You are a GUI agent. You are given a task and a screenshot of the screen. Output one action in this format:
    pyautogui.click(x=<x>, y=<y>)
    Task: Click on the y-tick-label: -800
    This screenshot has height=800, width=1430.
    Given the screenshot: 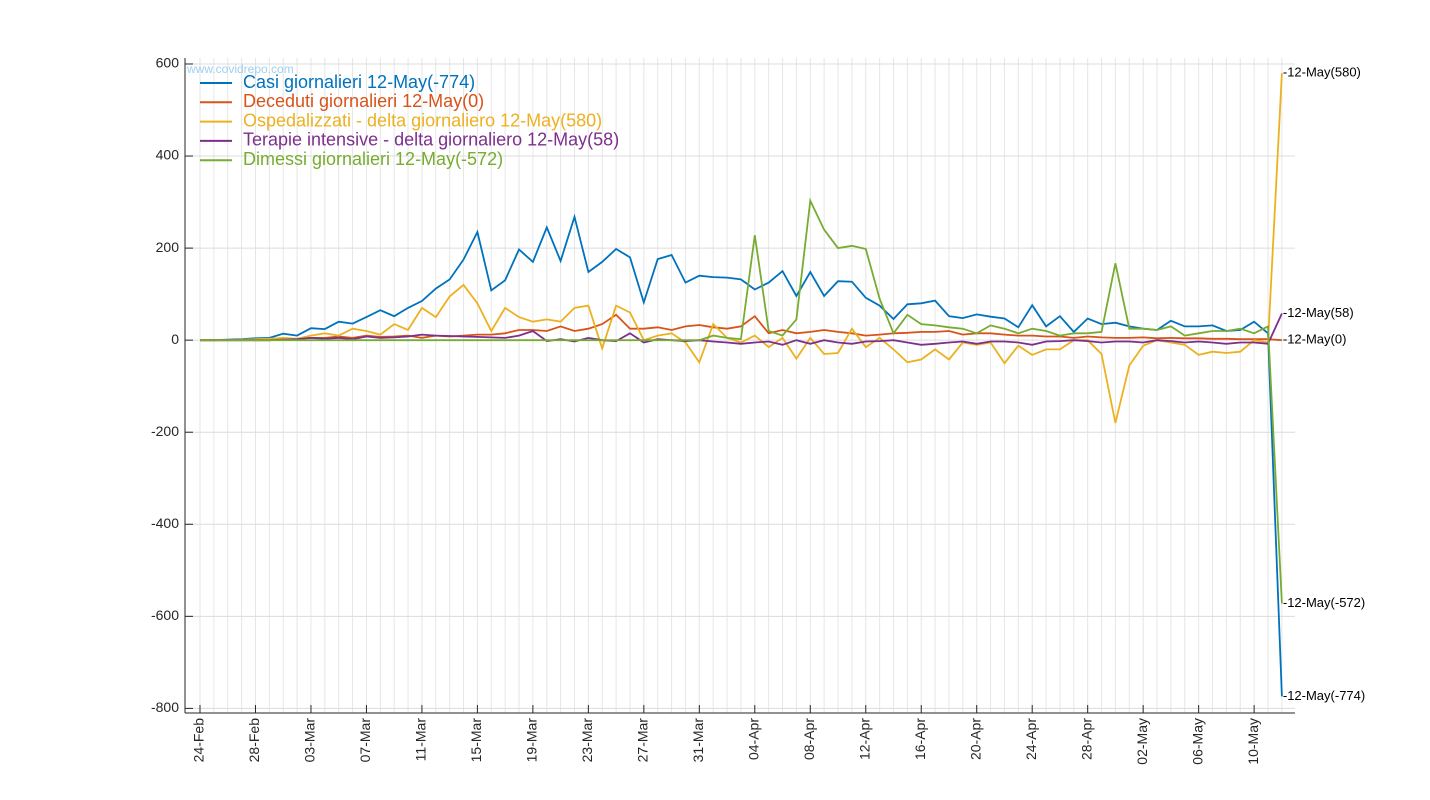 What is the action you would take?
    pyautogui.click(x=165, y=707)
    